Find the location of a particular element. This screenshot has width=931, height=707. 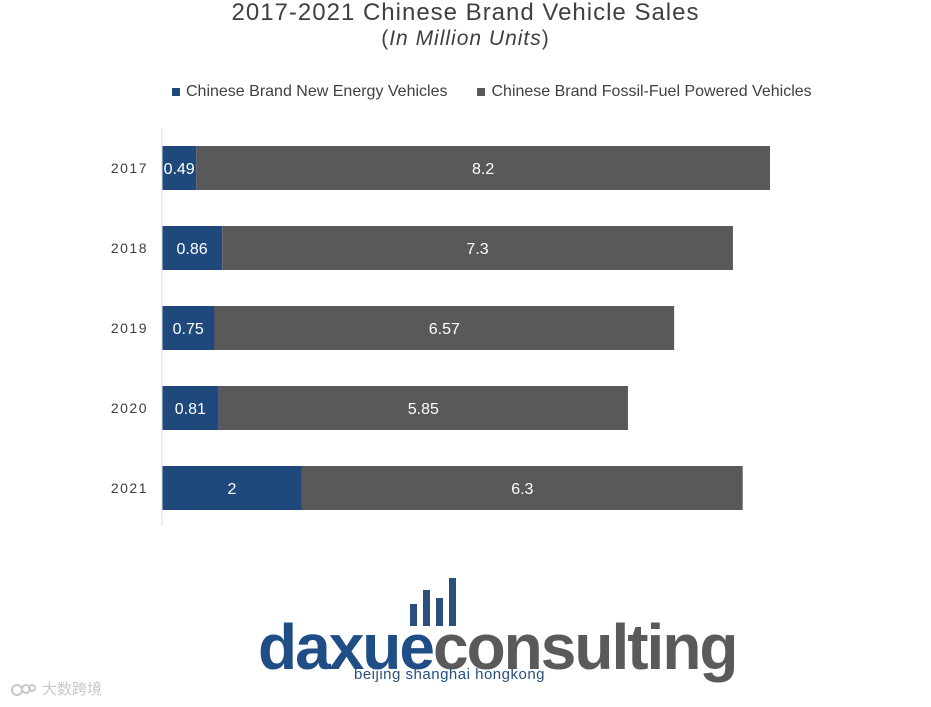

category-label-2018: 2018 is located at coordinates (129, 248).